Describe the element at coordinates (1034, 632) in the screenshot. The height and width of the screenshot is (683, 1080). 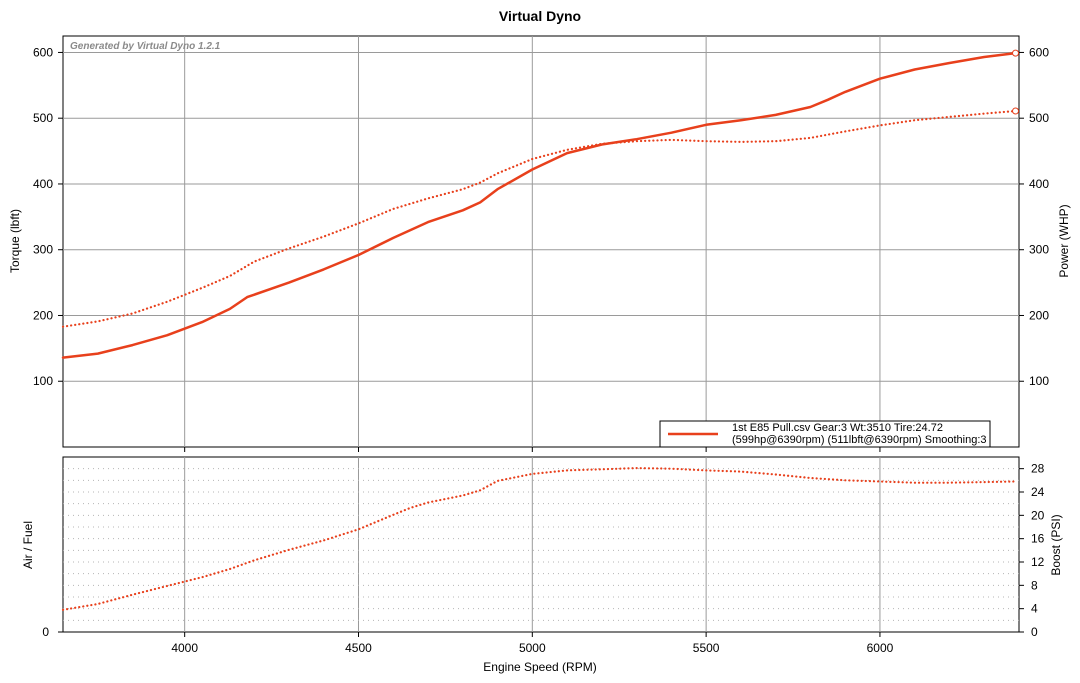
I see `boost-tick-label: 0` at that location.